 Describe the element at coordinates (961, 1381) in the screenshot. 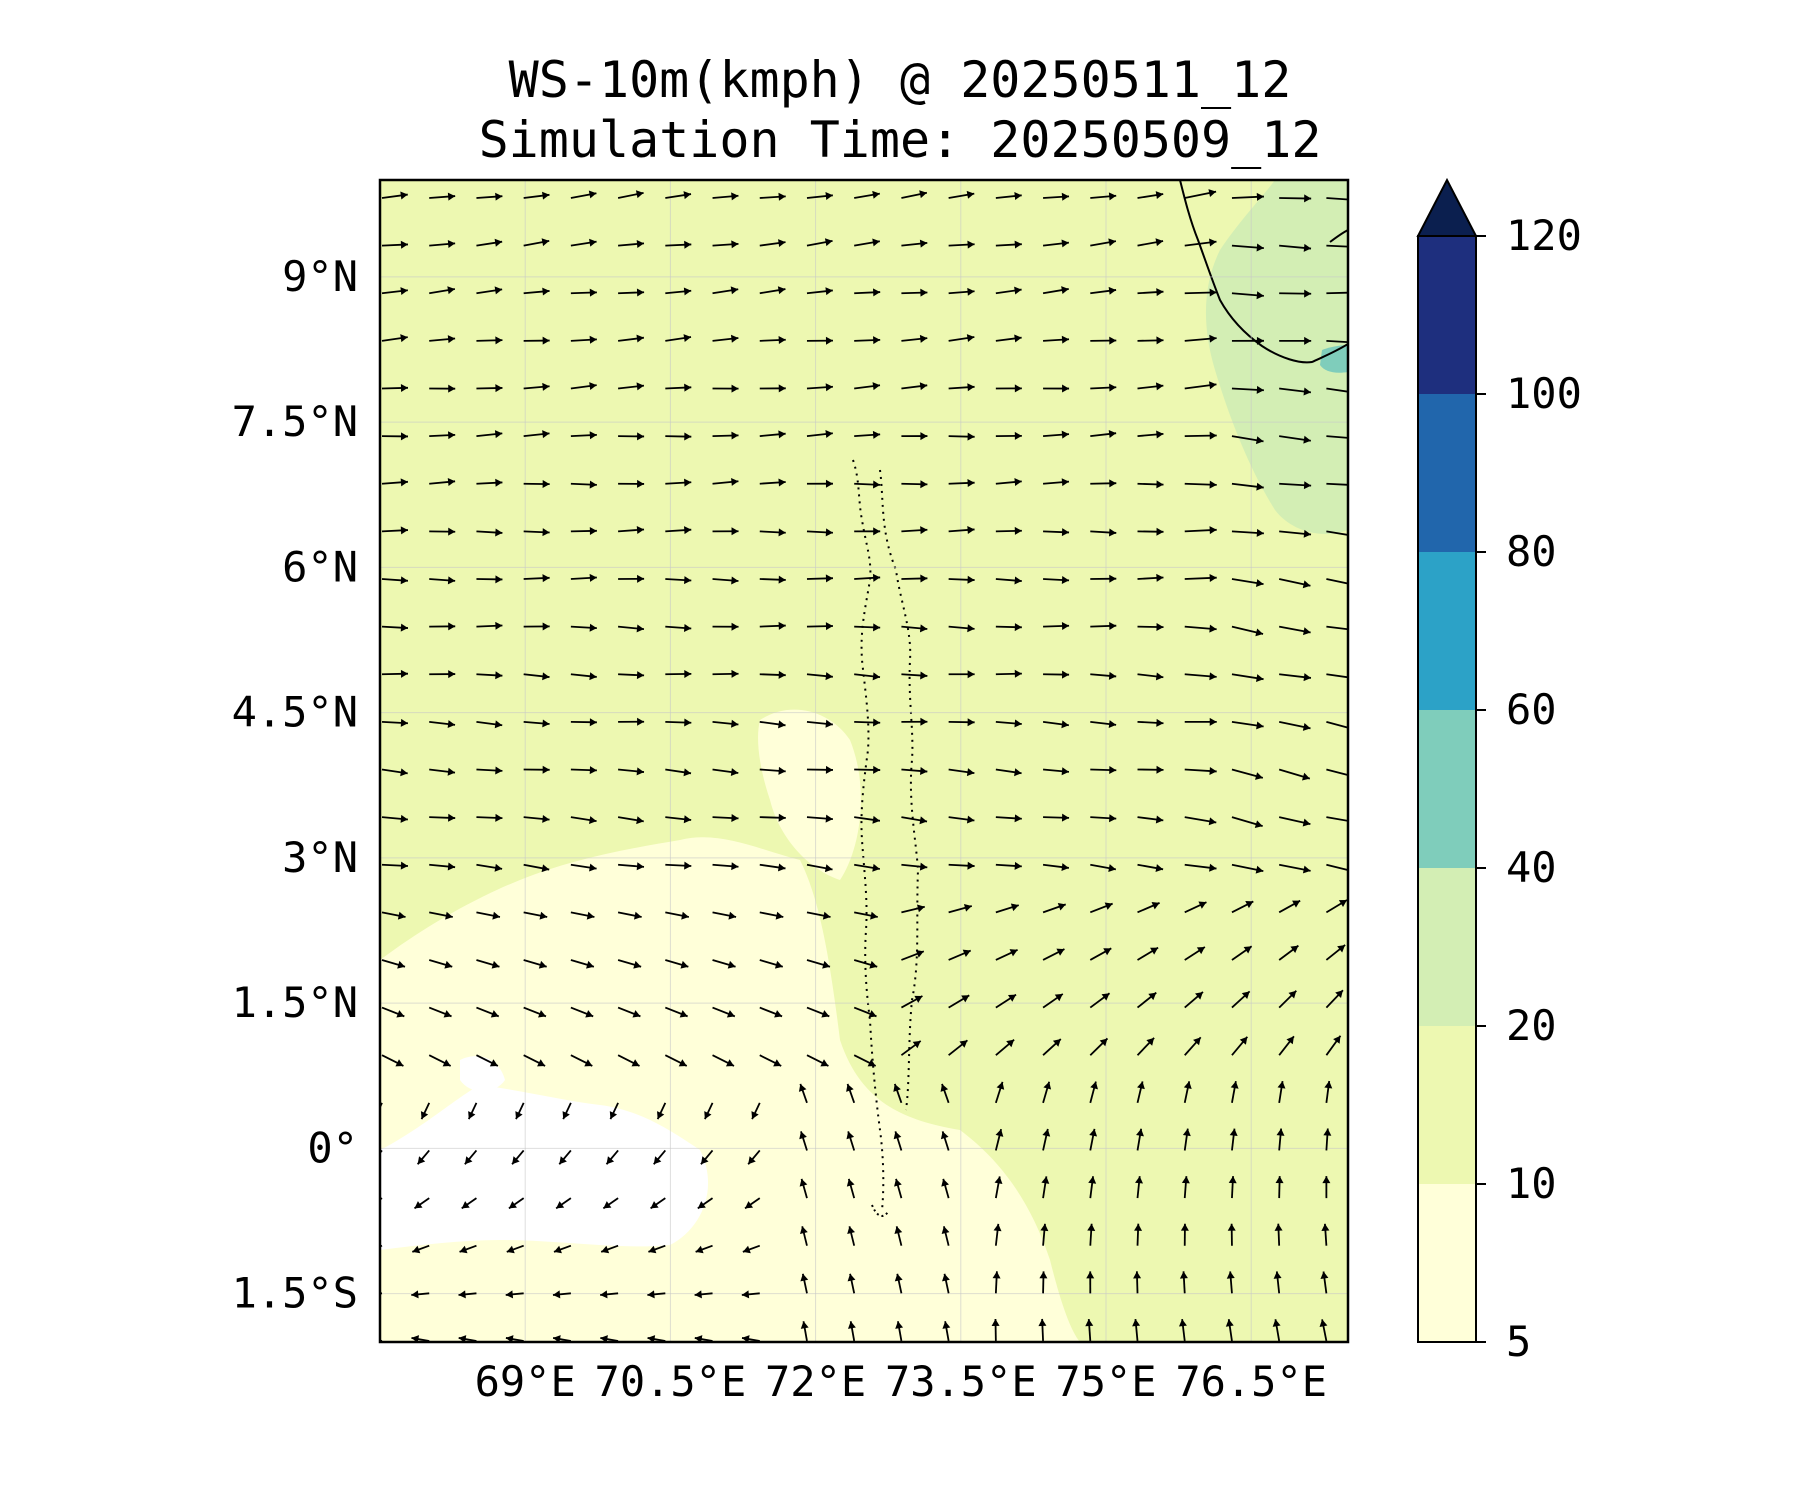

I see `lon-tick-label: 73.5°E` at that location.